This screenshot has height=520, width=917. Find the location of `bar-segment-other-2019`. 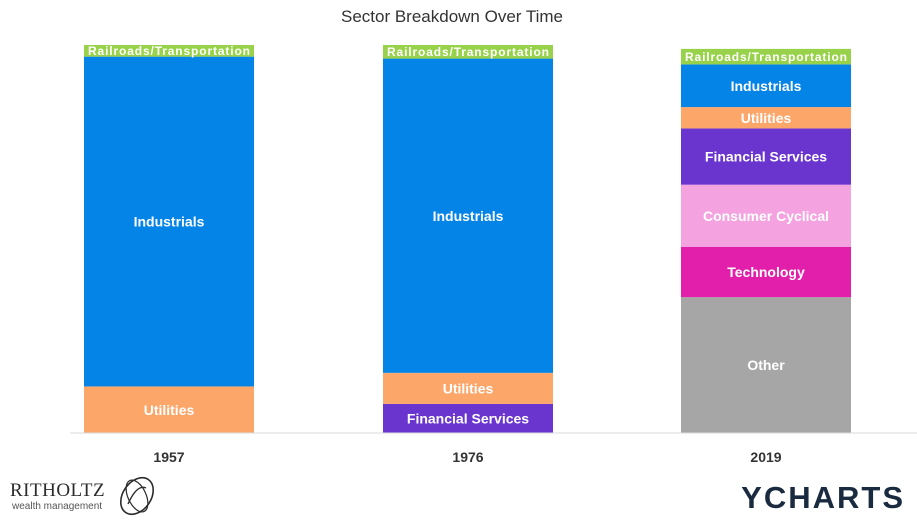

bar-segment-other-2019 is located at coordinates (766, 365).